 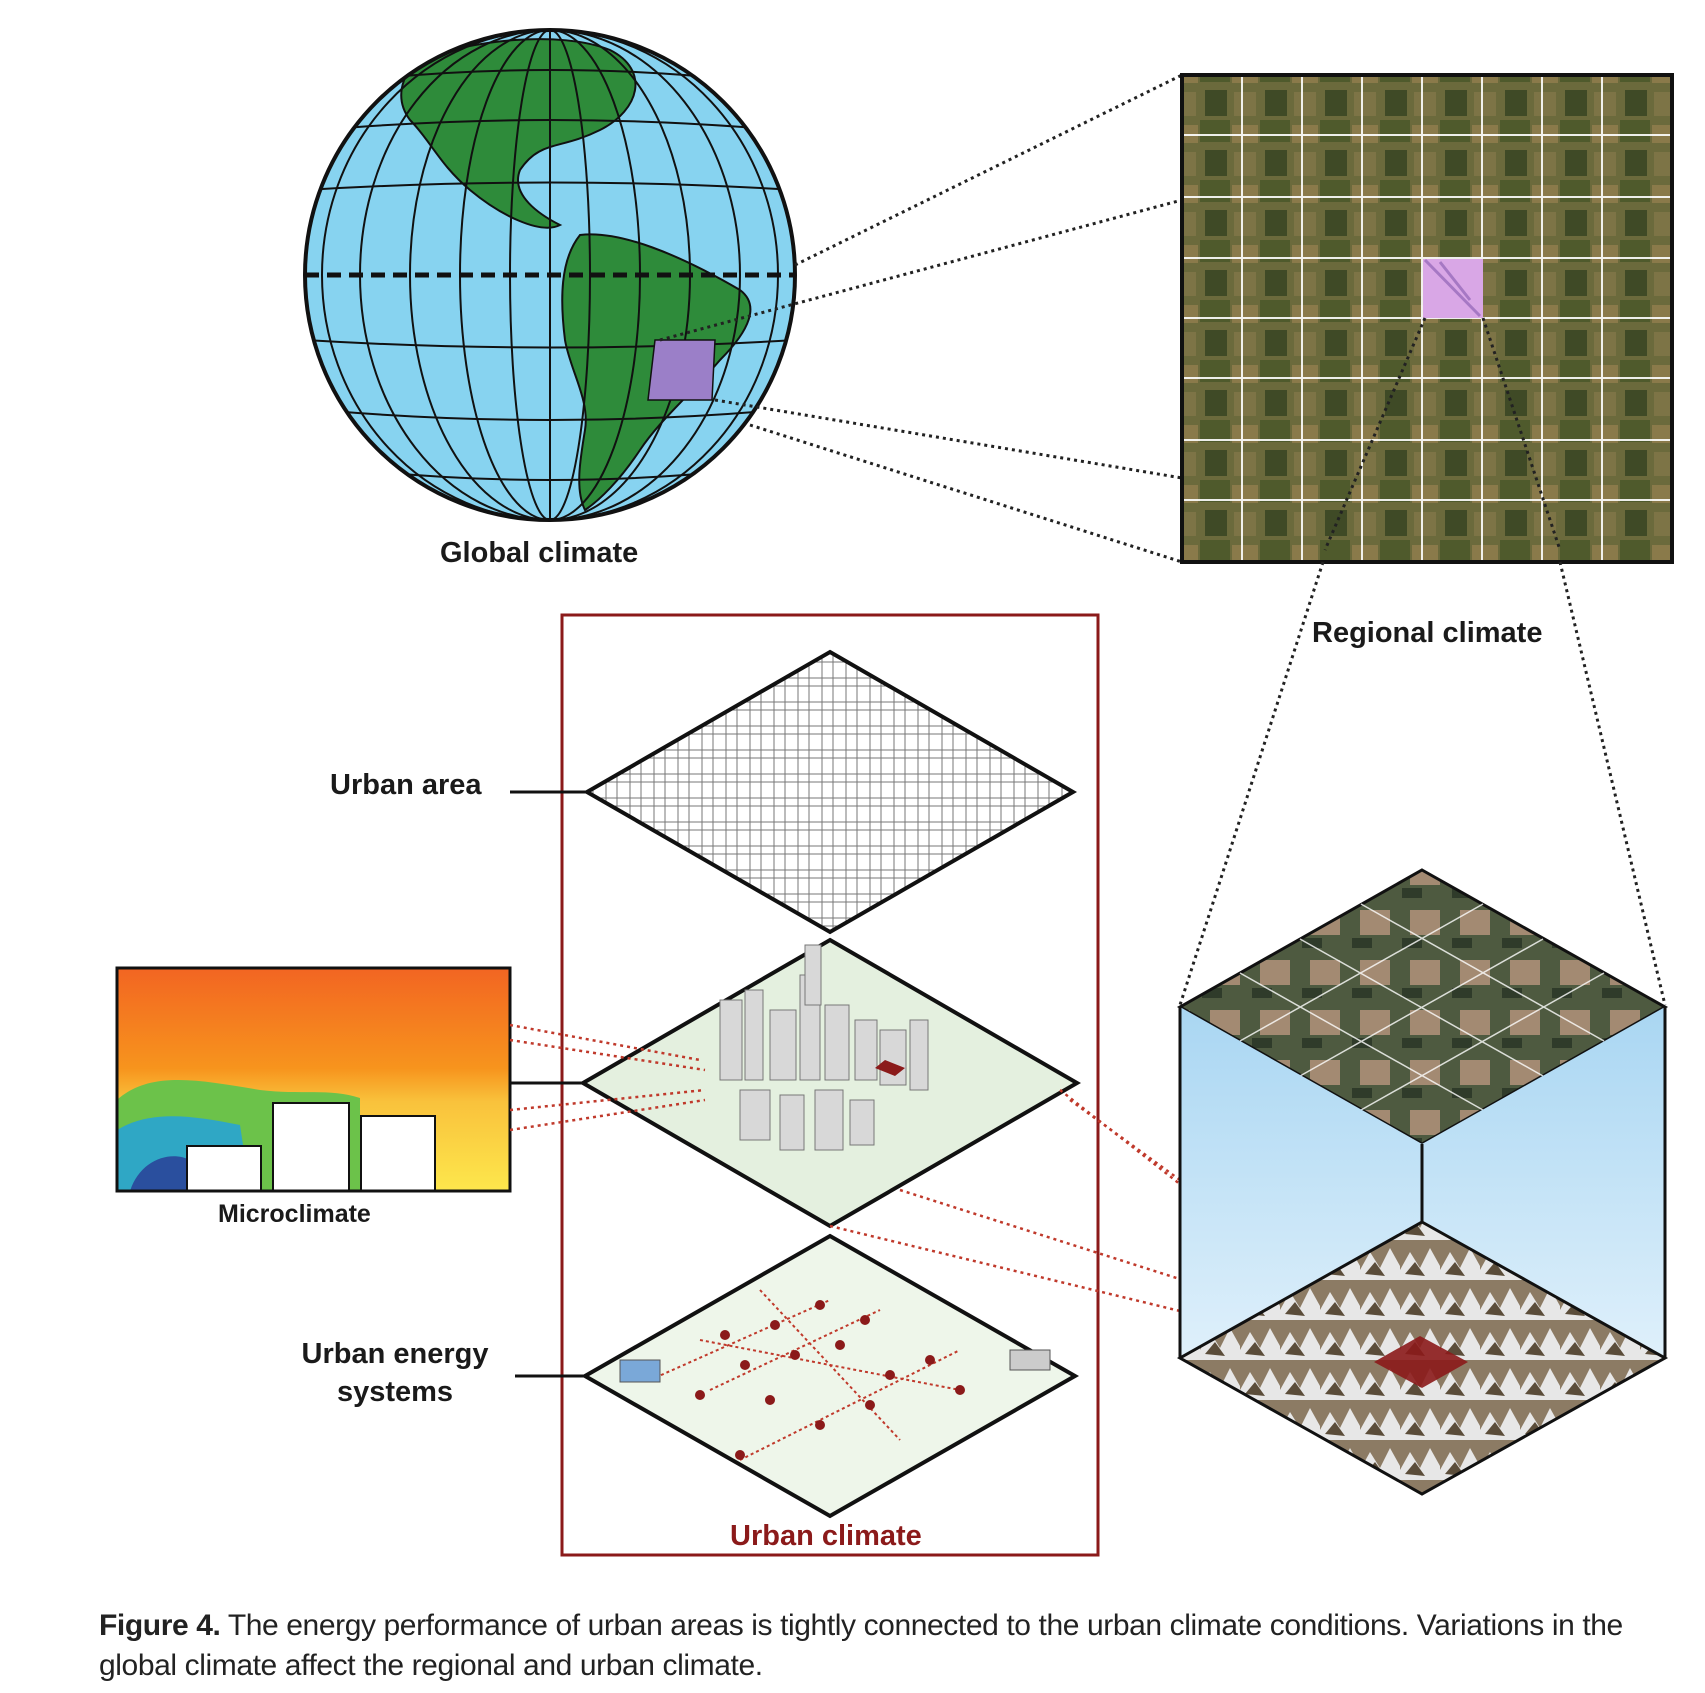 I want to click on cube-highlight-cell, so click(x=1421, y=1362).